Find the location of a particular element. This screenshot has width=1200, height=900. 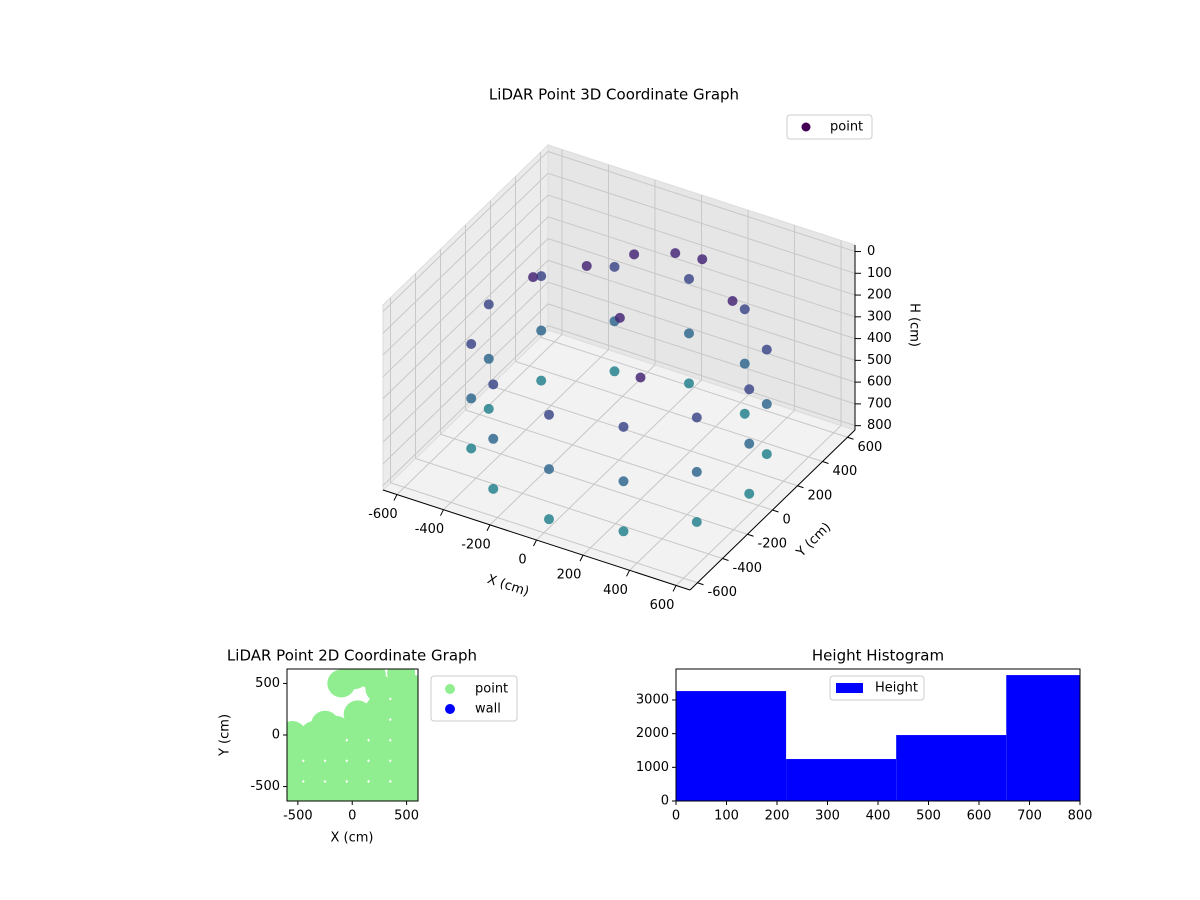

bar is located at coordinates (1043, 738).